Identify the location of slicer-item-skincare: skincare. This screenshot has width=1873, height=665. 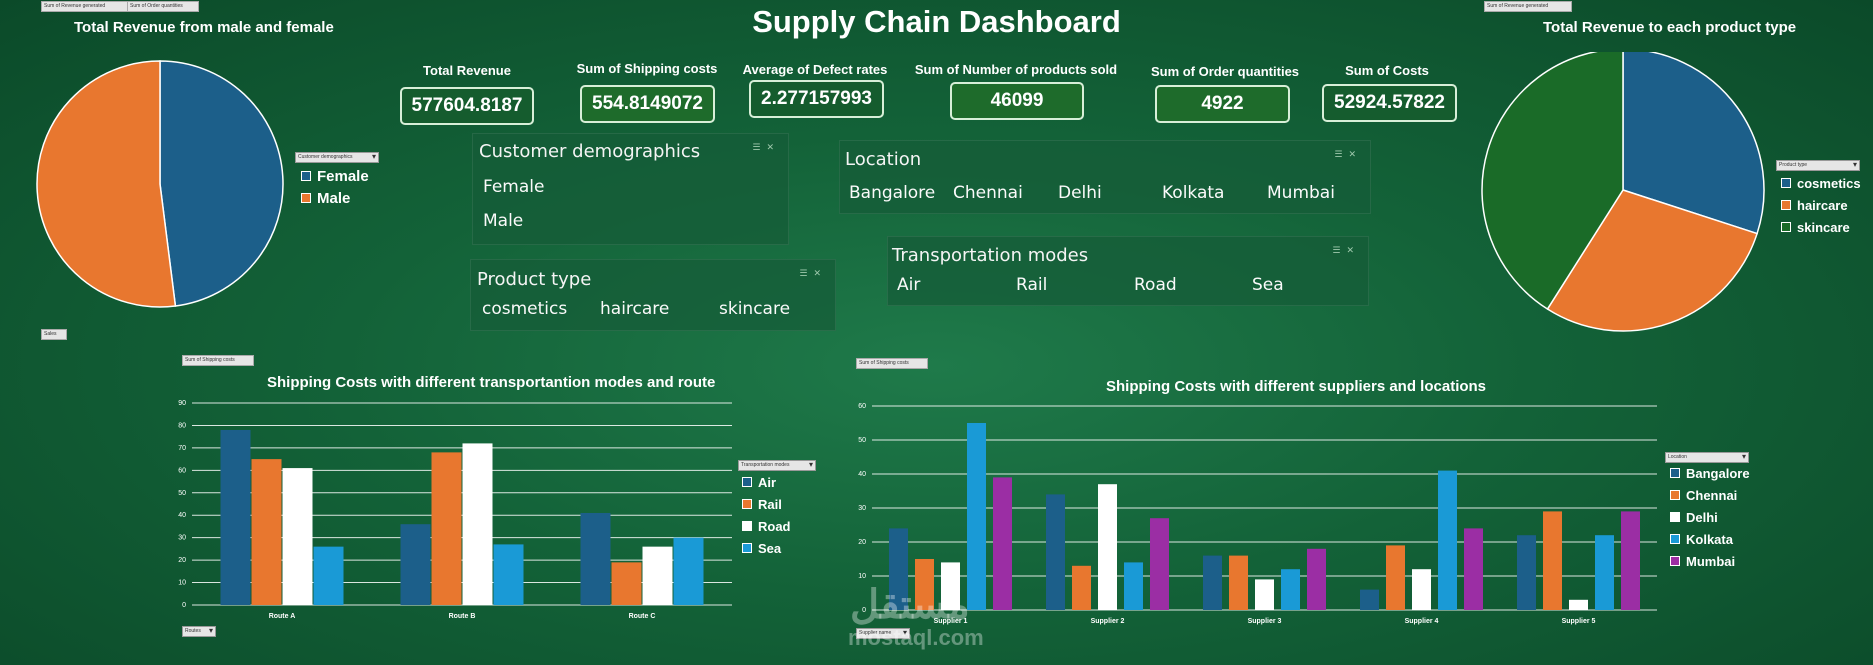
(755, 309).